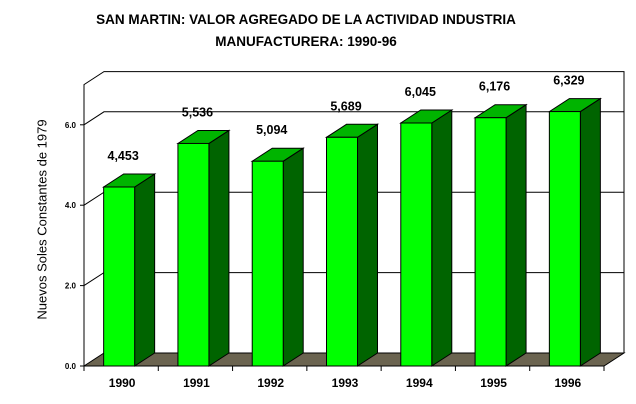 The height and width of the screenshot is (404, 636). What do you see at coordinates (71, 286) in the screenshot?
I see `y-tick-label: 2.0` at bounding box center [71, 286].